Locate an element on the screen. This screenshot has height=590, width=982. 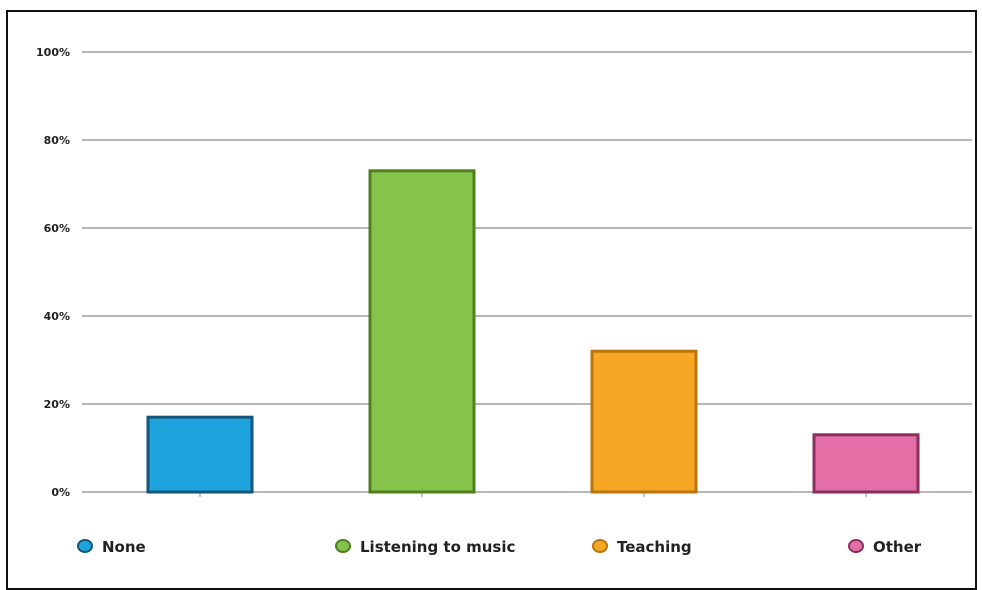
legend-label: Listening to music is located at coordinates (437, 547).